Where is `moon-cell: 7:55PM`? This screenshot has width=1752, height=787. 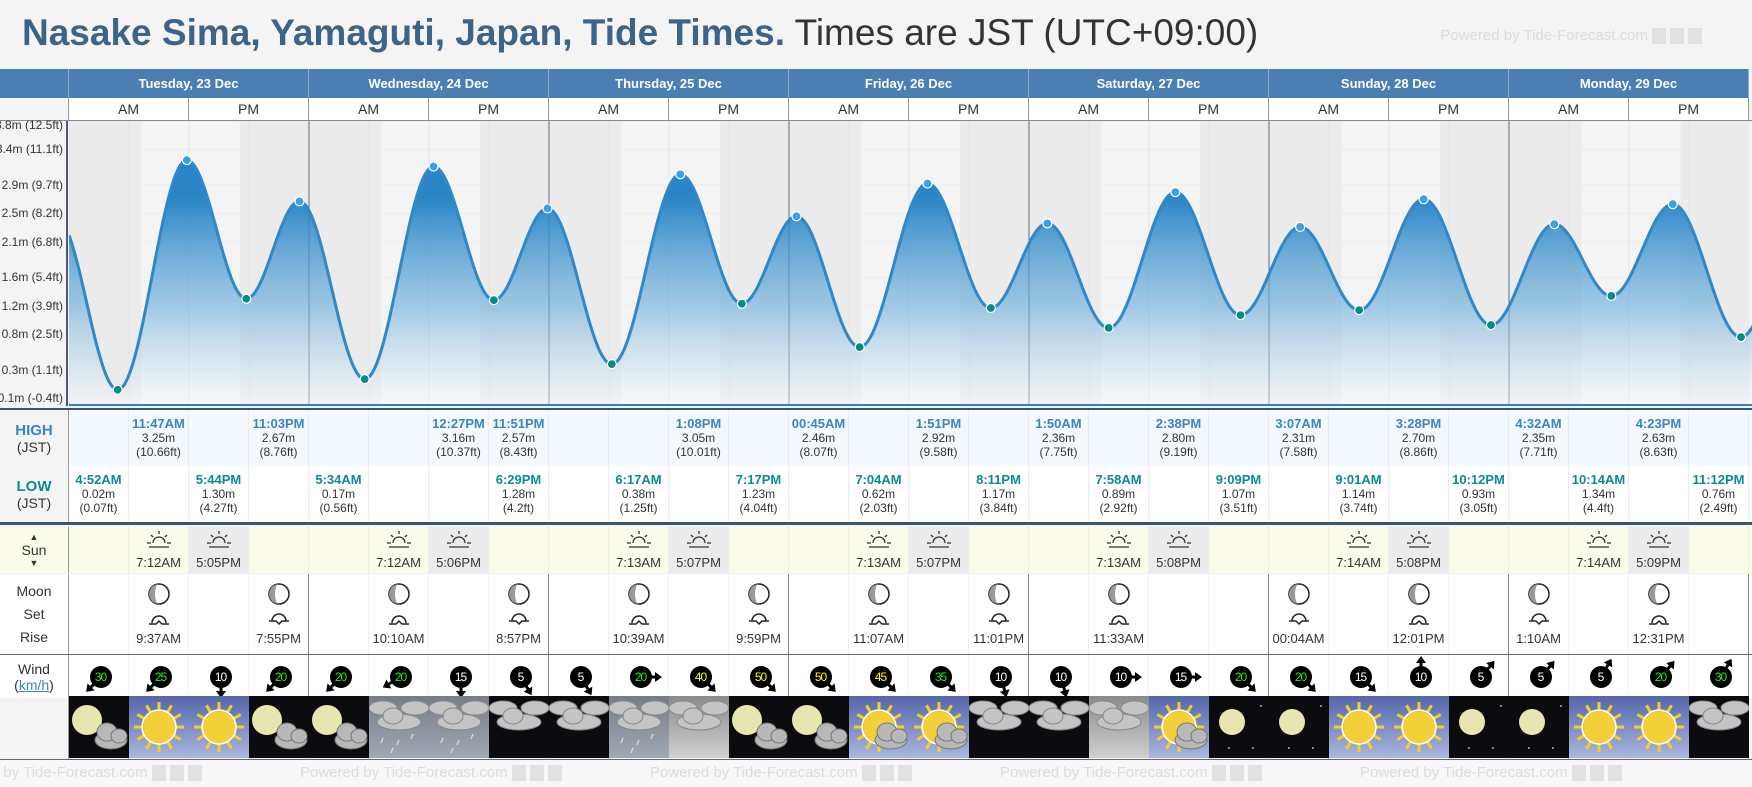
moon-cell: 7:55PM is located at coordinates (279, 614).